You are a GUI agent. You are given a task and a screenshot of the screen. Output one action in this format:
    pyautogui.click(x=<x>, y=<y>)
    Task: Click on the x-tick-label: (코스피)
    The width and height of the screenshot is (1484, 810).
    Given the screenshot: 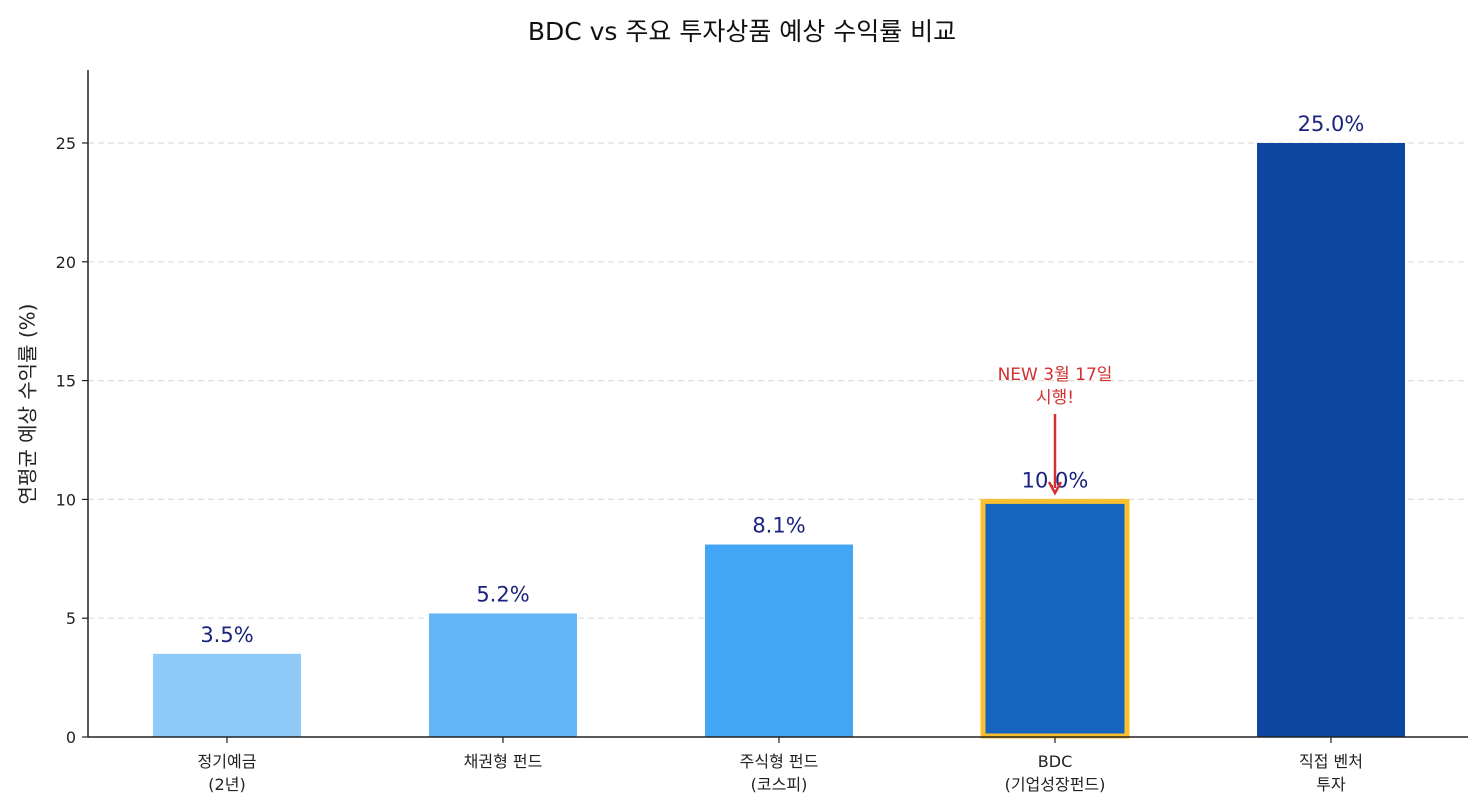 What is the action you would take?
    pyautogui.click(x=779, y=784)
    